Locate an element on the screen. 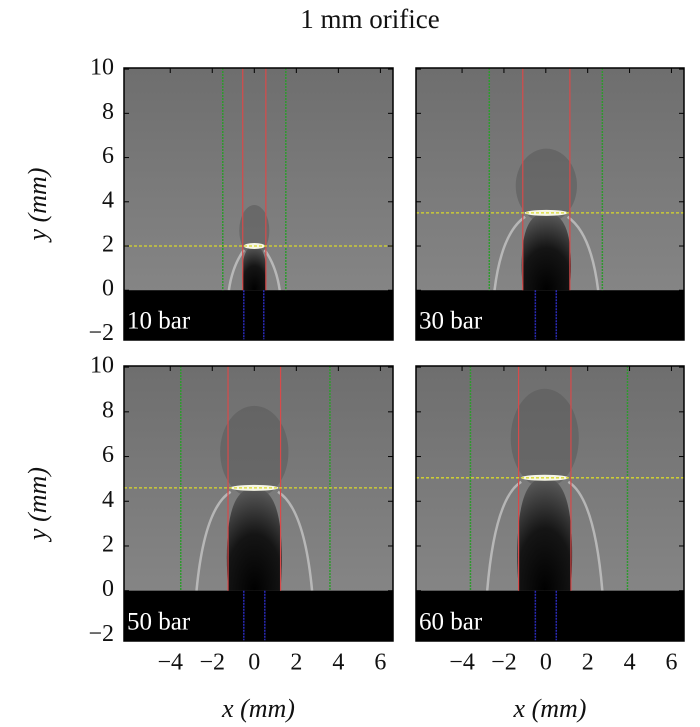 This screenshot has width=700, height=727. panel-label: 50 bar is located at coordinates (159, 622).